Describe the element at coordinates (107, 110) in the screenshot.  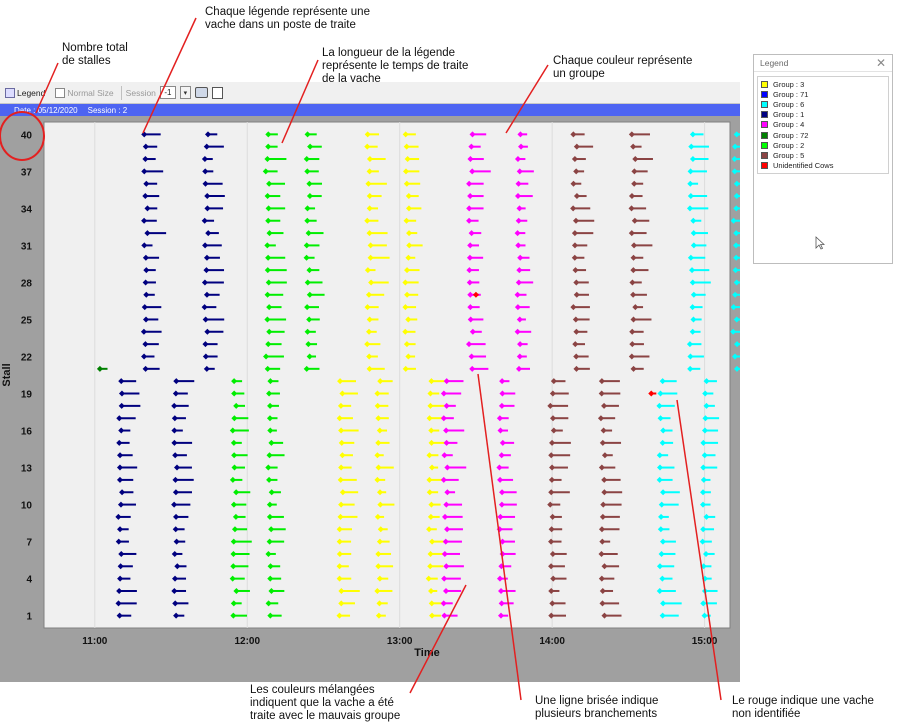
I see `session-text: Session : 2` at that location.